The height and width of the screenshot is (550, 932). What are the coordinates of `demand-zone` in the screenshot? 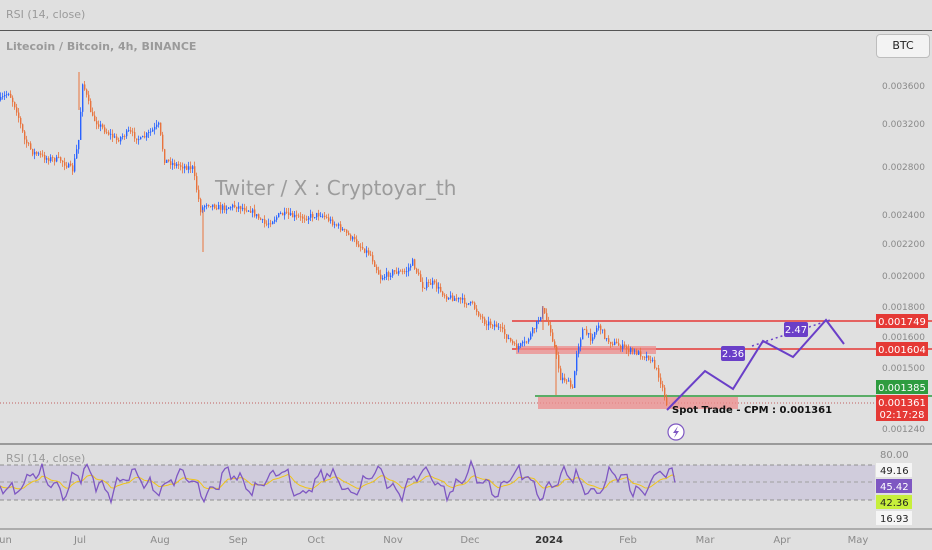 It's located at (638, 403).